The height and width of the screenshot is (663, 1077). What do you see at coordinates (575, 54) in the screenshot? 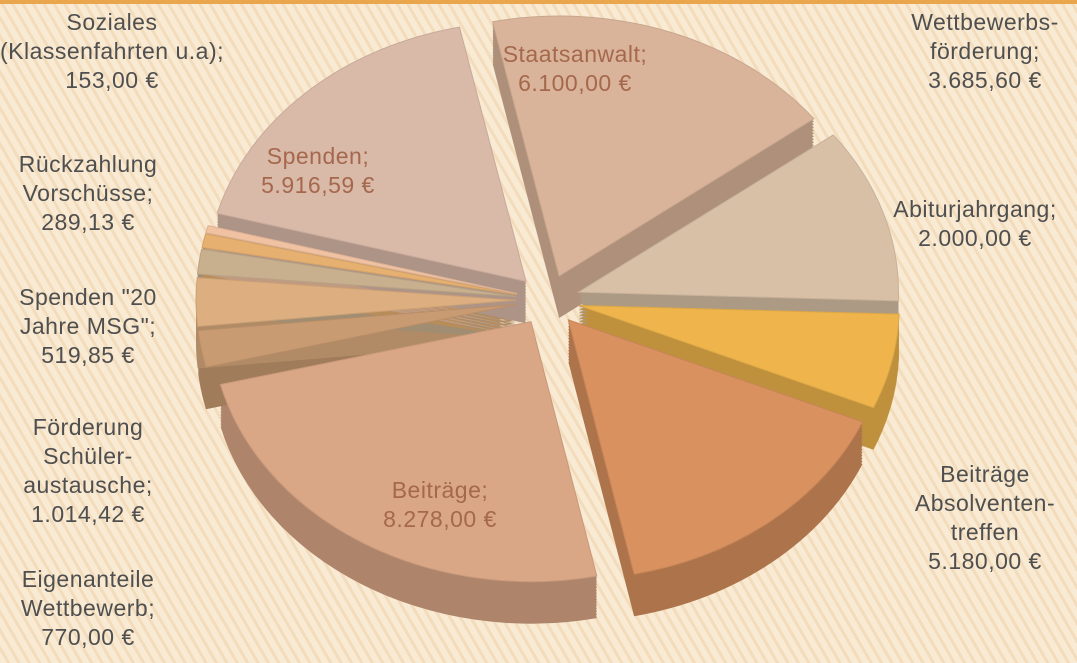
I see `category-label: Staatsanwalt;` at bounding box center [575, 54].